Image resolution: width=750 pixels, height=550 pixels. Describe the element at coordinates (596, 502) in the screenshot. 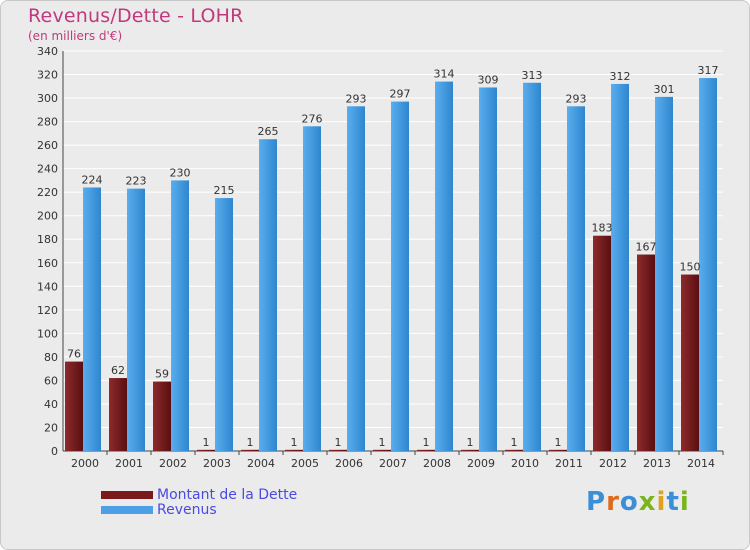

I see `logo-letter: P` at that location.